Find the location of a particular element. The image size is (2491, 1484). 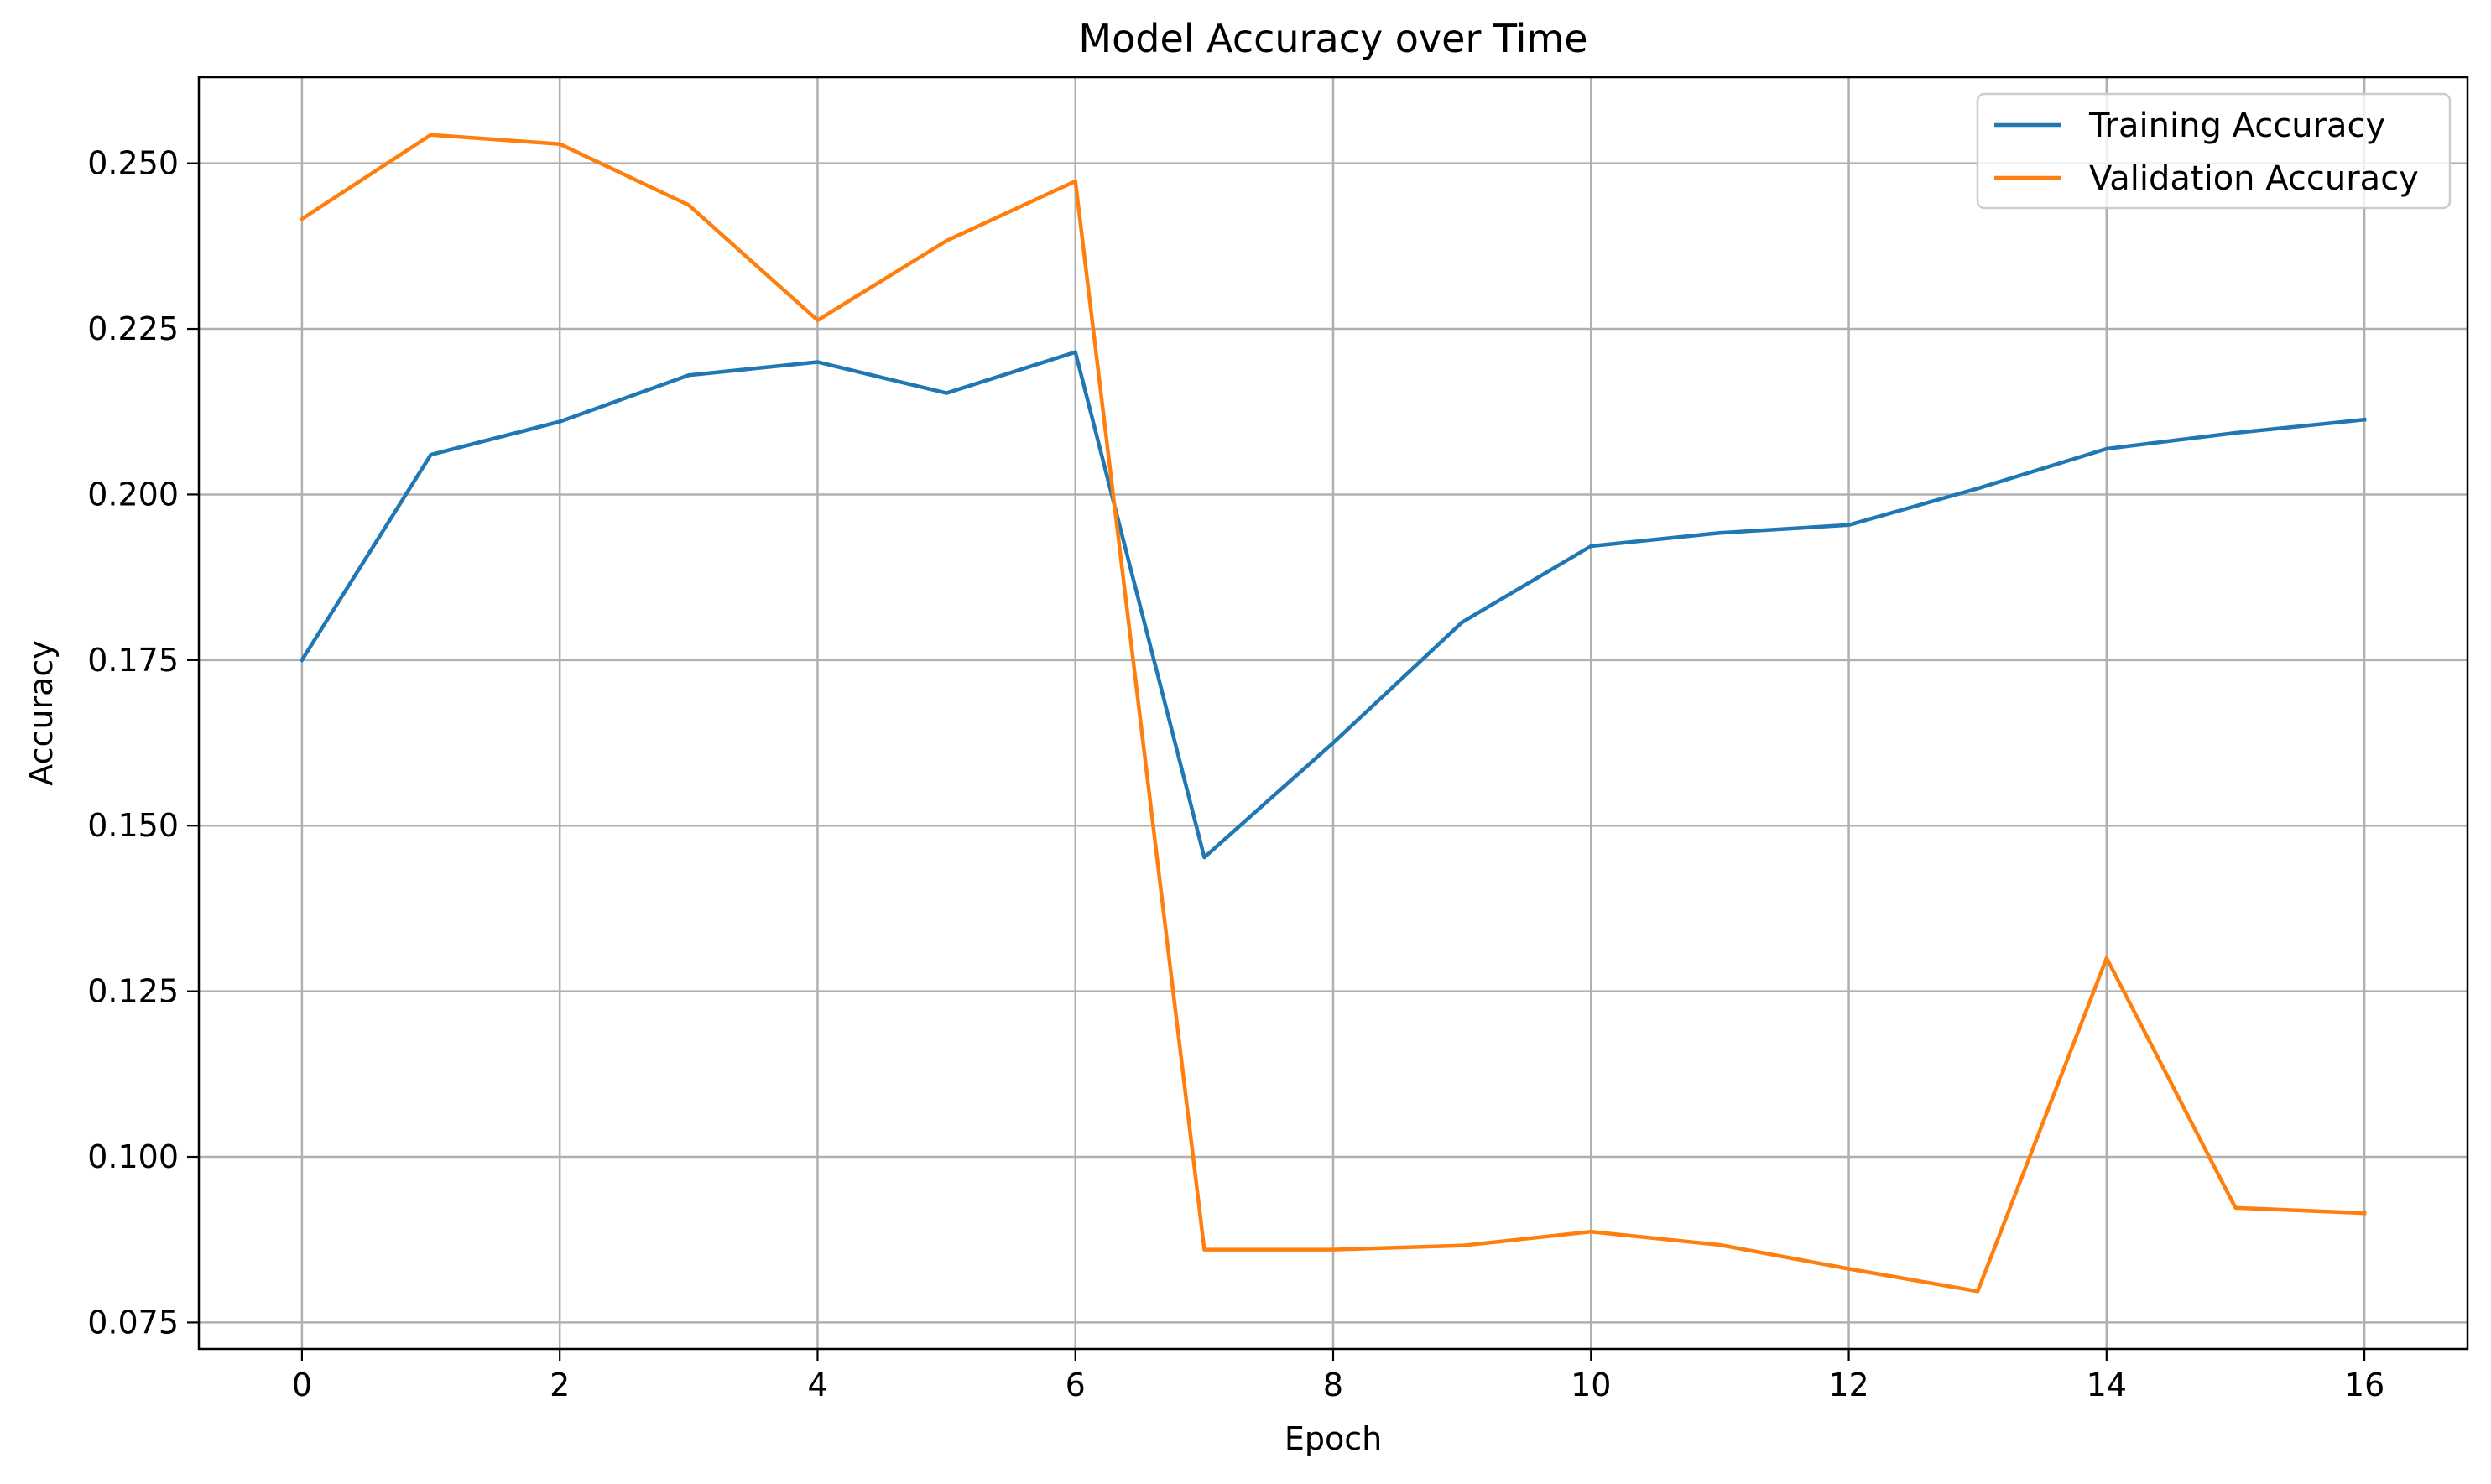

y-tick-label: 0.150 is located at coordinates (133, 825).